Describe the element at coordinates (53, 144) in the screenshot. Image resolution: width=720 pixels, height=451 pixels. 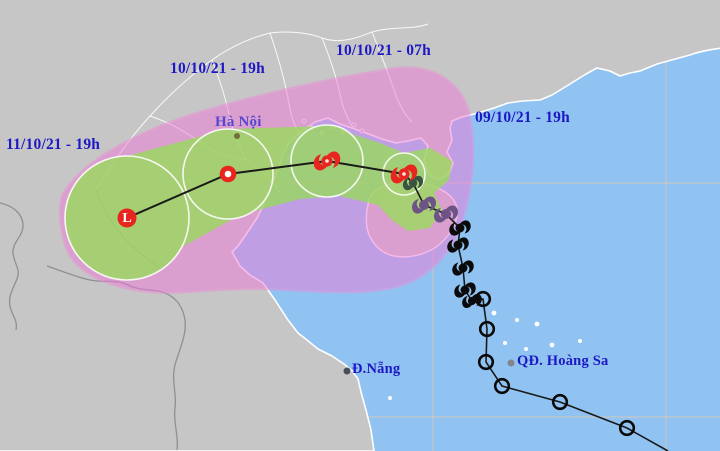
I see `timestamp-label-11-10: 11/10/21 - 19h` at that location.